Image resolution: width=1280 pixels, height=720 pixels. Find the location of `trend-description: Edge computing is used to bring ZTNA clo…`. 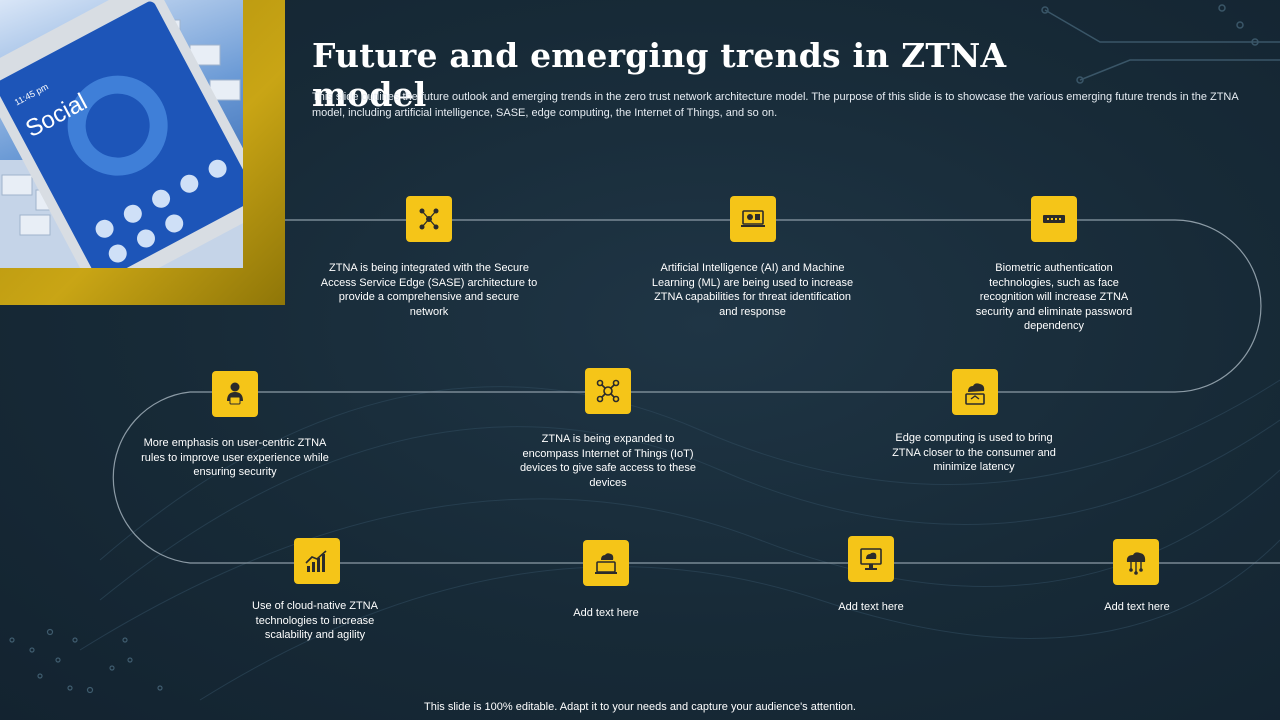

trend-description: Edge computing is used to bring ZTNA clo… is located at coordinates (974, 452).